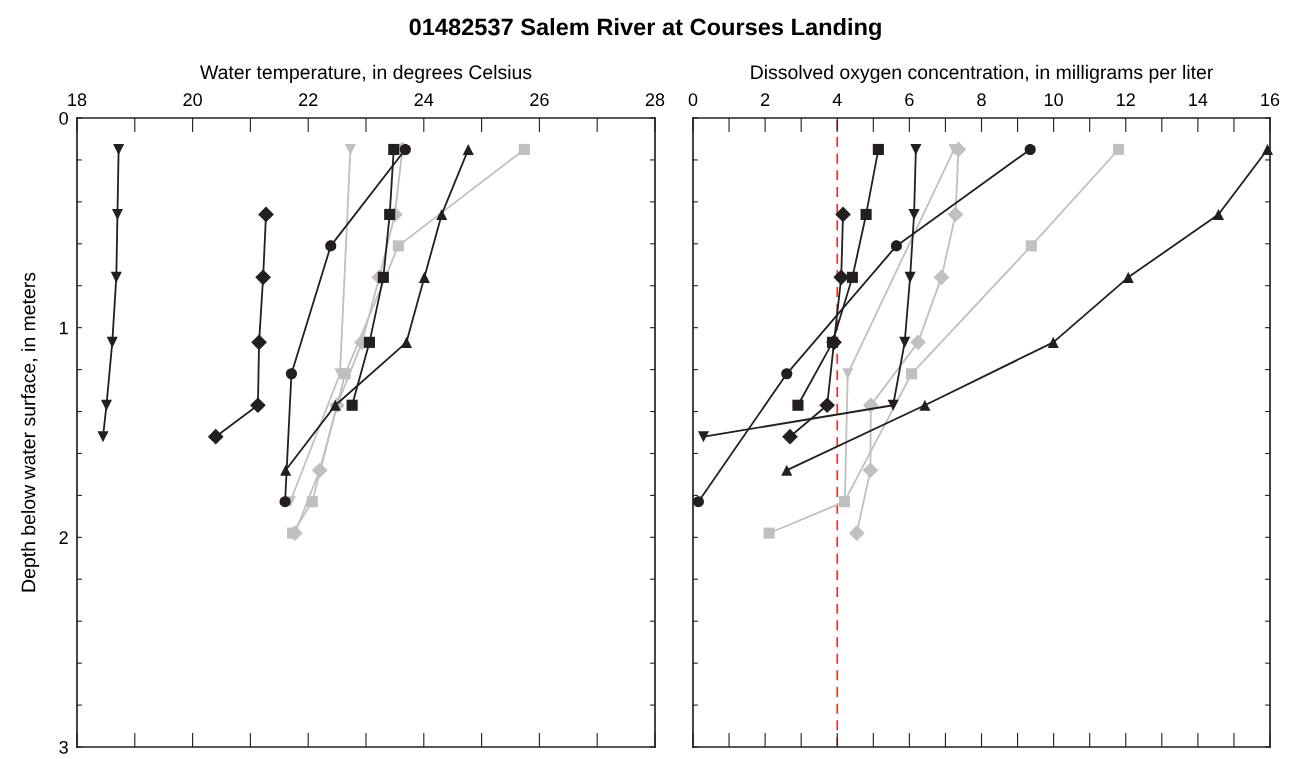  What do you see at coordinates (64, 328) in the screenshot?
I see `y-tick-label: 1` at bounding box center [64, 328].